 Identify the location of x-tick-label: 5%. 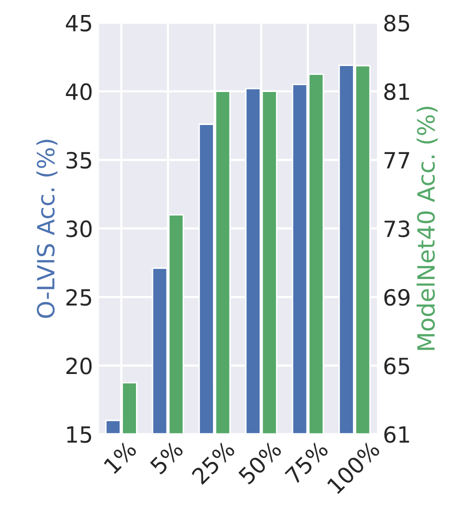
(166, 457).